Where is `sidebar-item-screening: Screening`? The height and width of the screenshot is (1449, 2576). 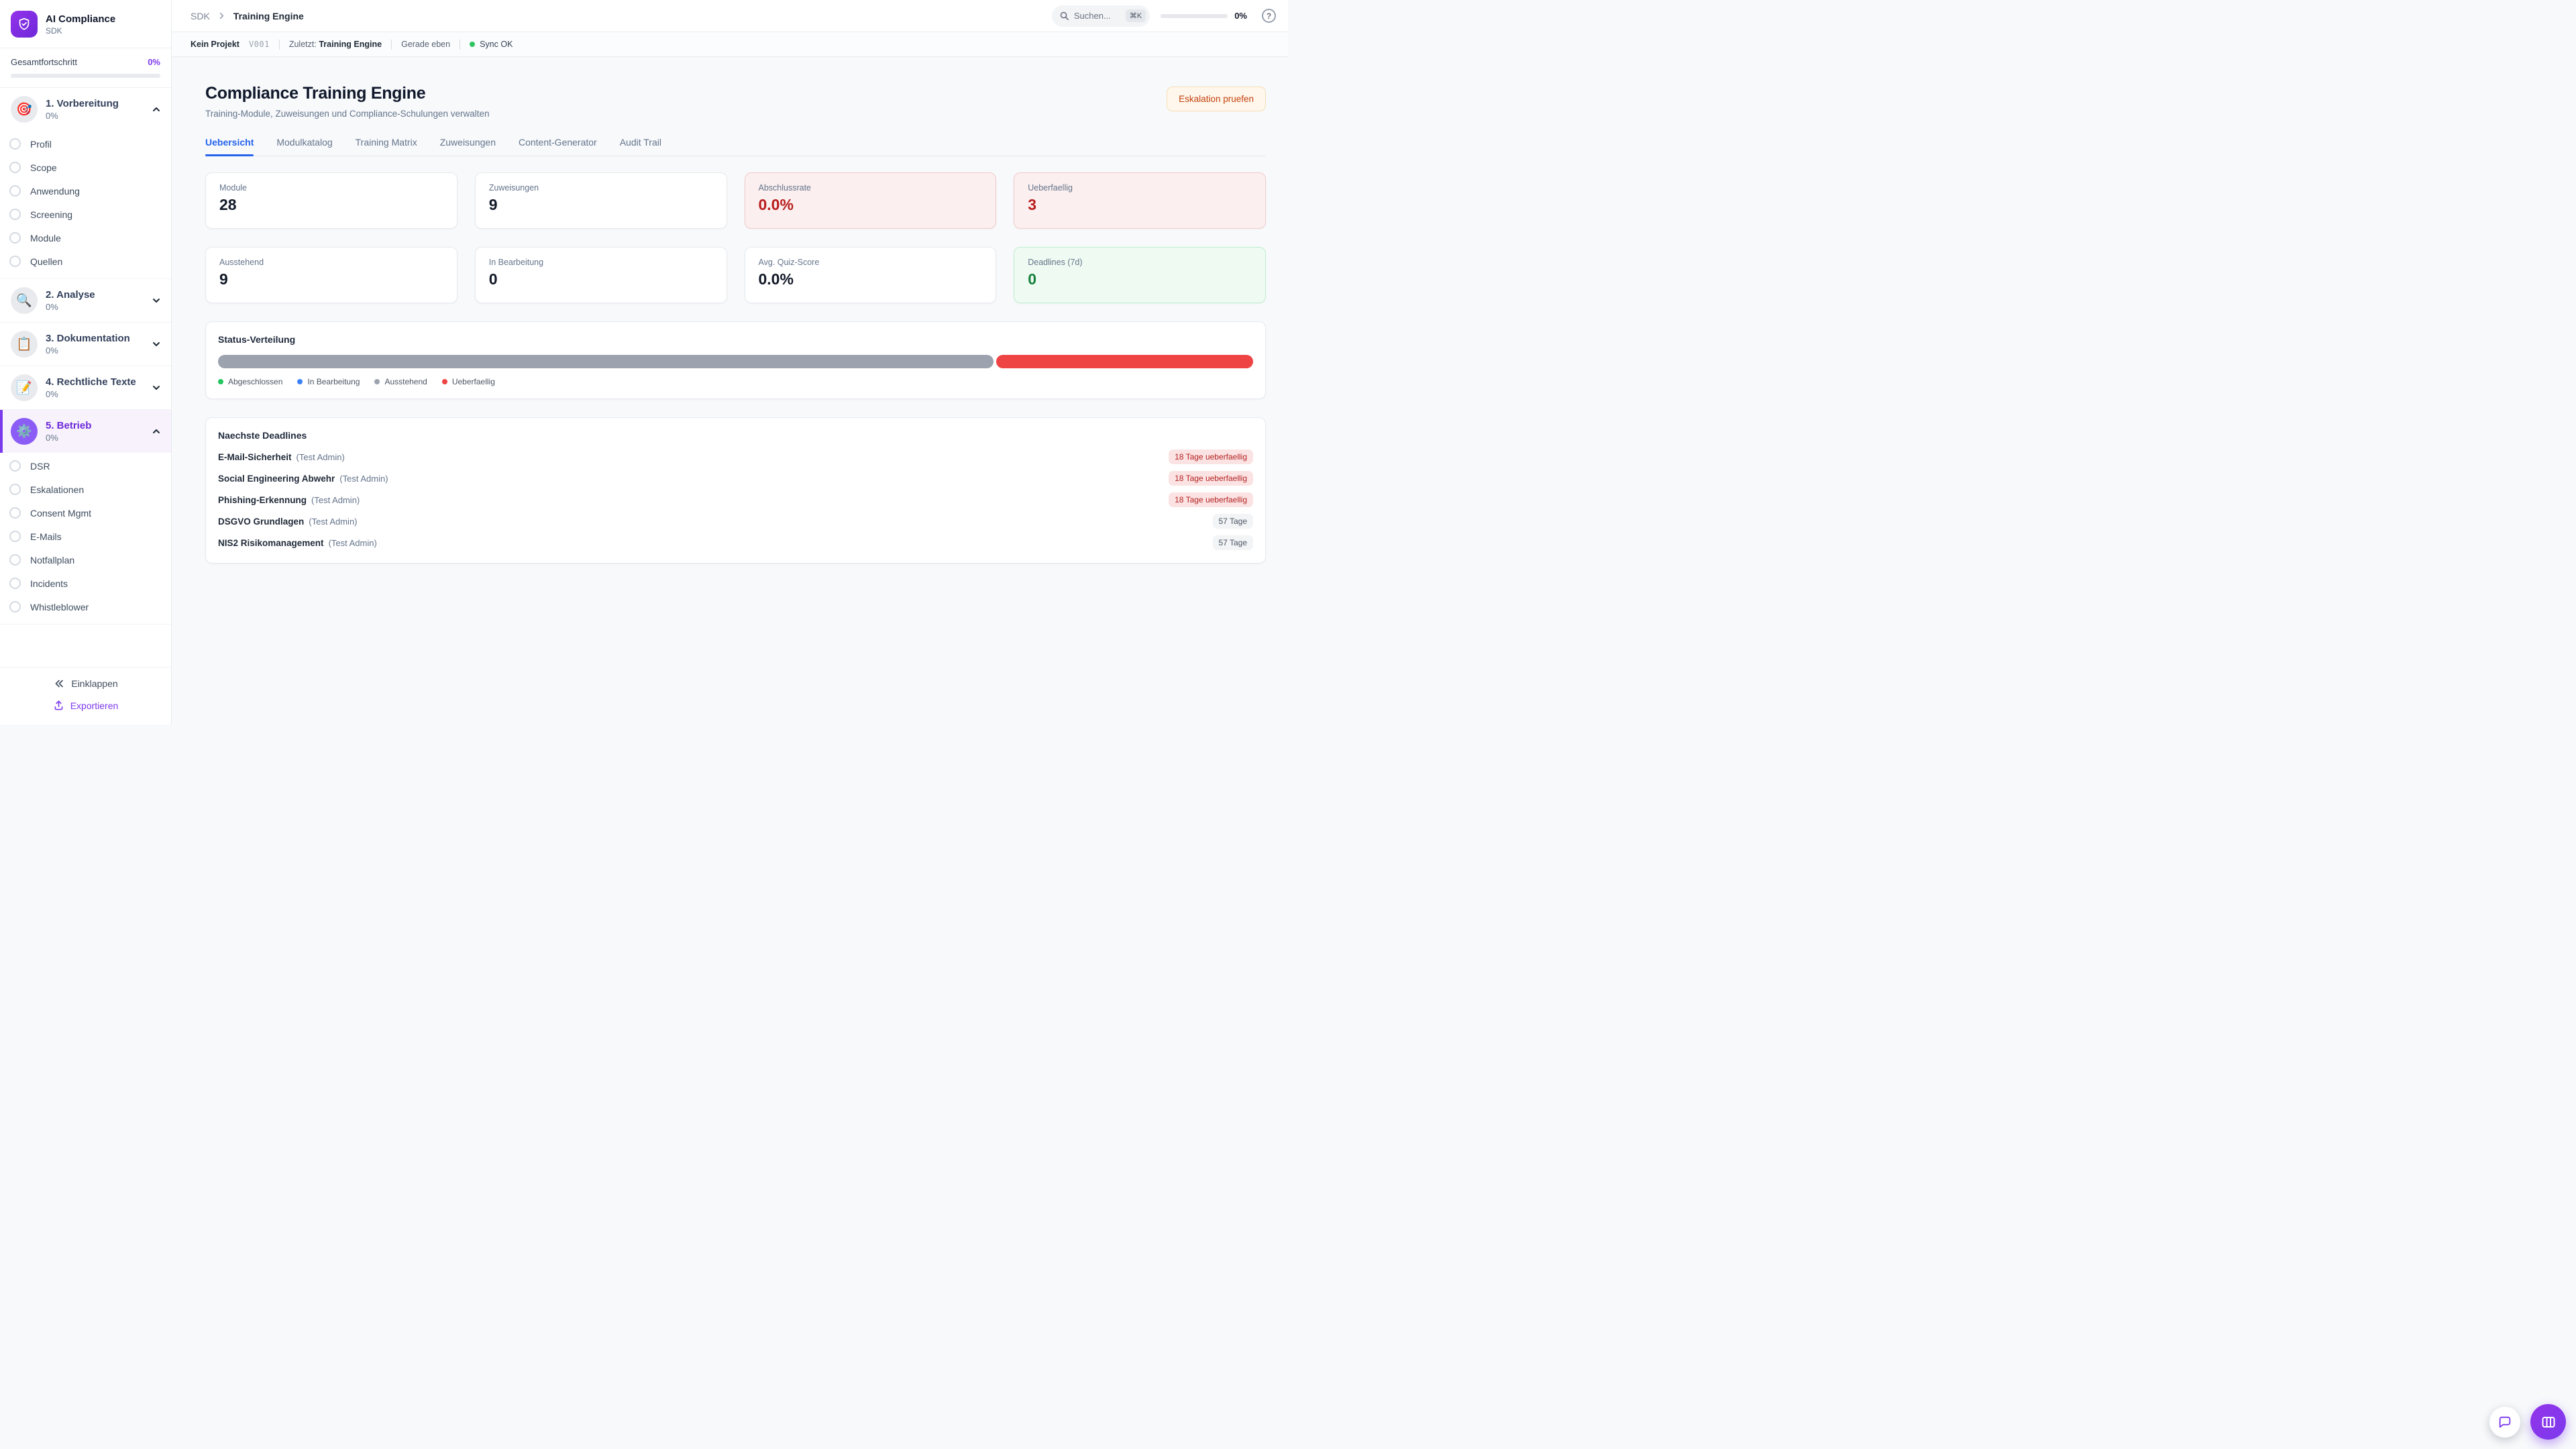 sidebar-item-screening: Screening is located at coordinates (85, 214).